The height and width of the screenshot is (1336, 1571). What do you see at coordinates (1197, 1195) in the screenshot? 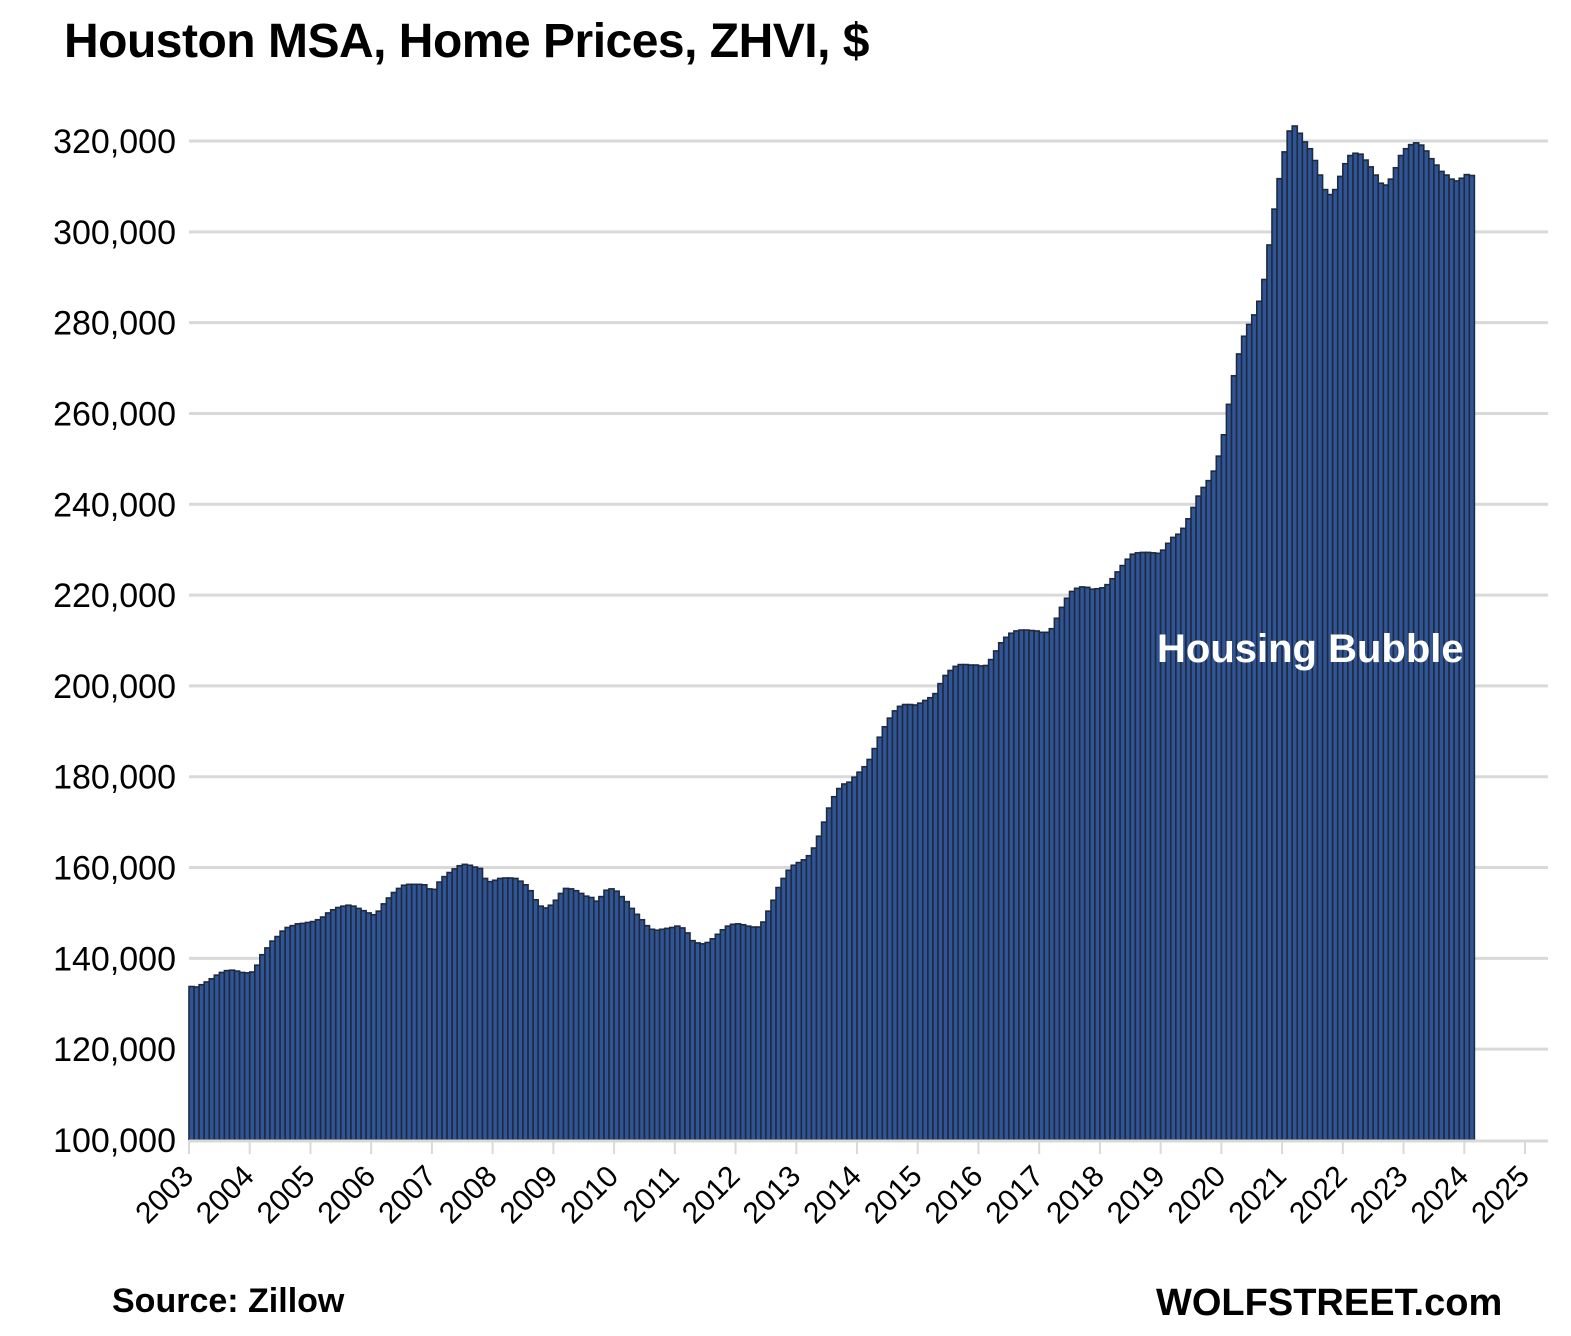
I see `x-tick-label: 2020` at bounding box center [1197, 1195].